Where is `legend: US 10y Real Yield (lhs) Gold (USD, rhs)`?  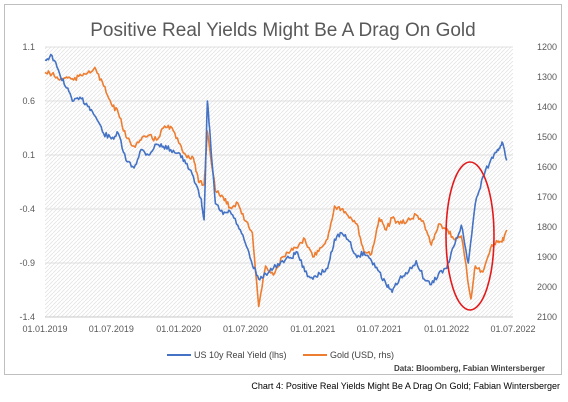 legend: US 10y Real Yield (lhs) Gold (USD, rhs) is located at coordinates (280, 355).